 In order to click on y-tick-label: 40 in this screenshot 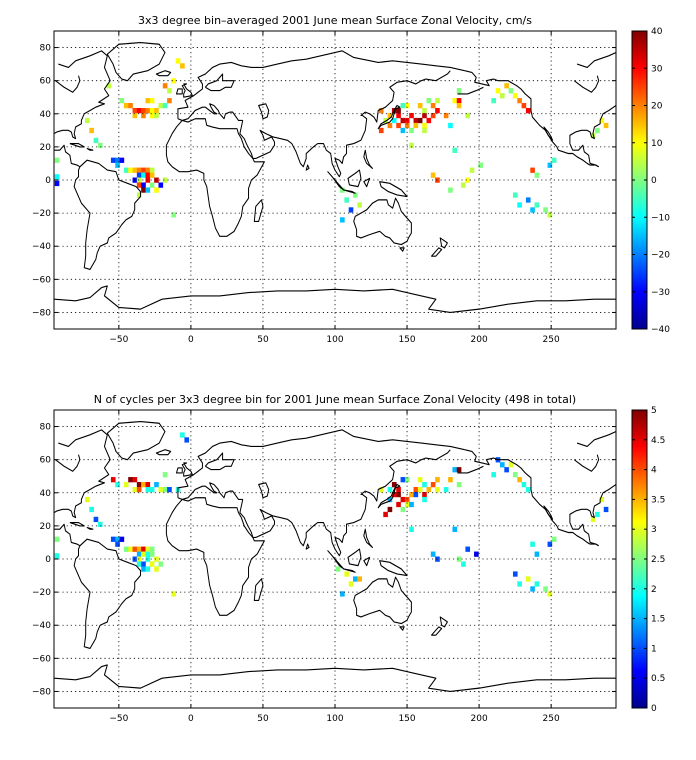, I will do `click(46, 494)`.